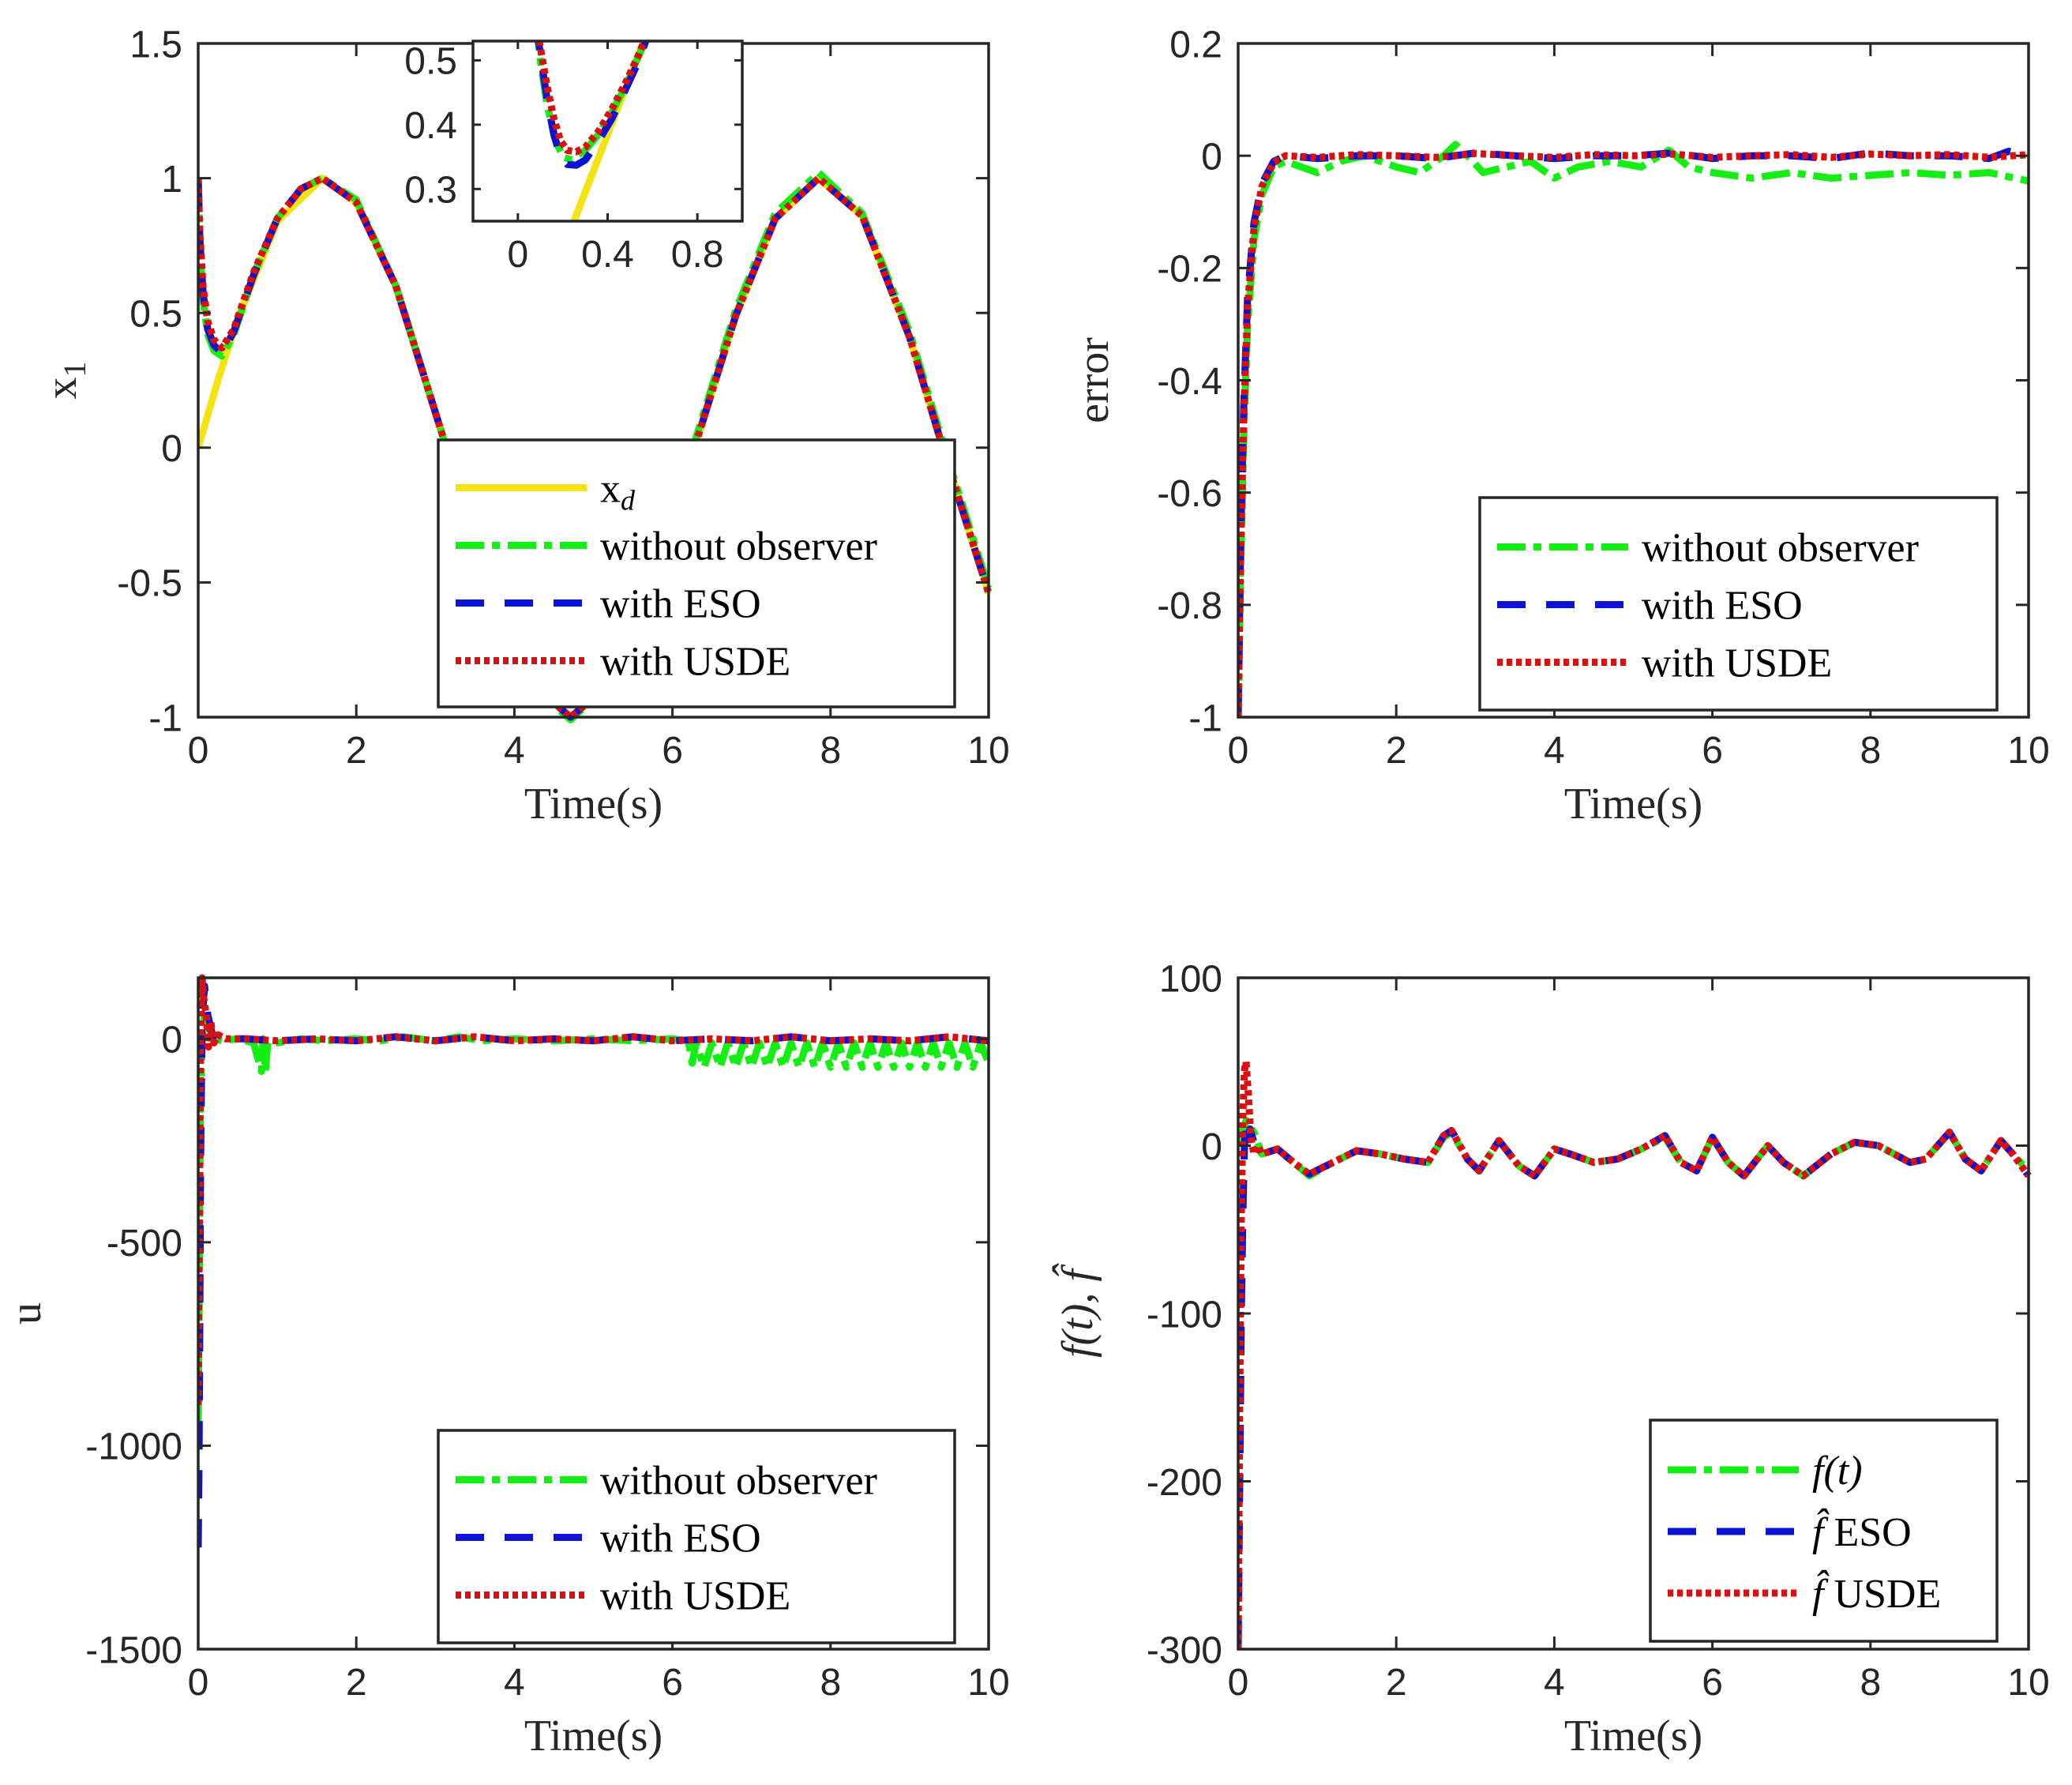 This screenshot has width=2072, height=1785. Describe the element at coordinates (988, 751) in the screenshot. I see `x1-xtick-label: 10` at that location.